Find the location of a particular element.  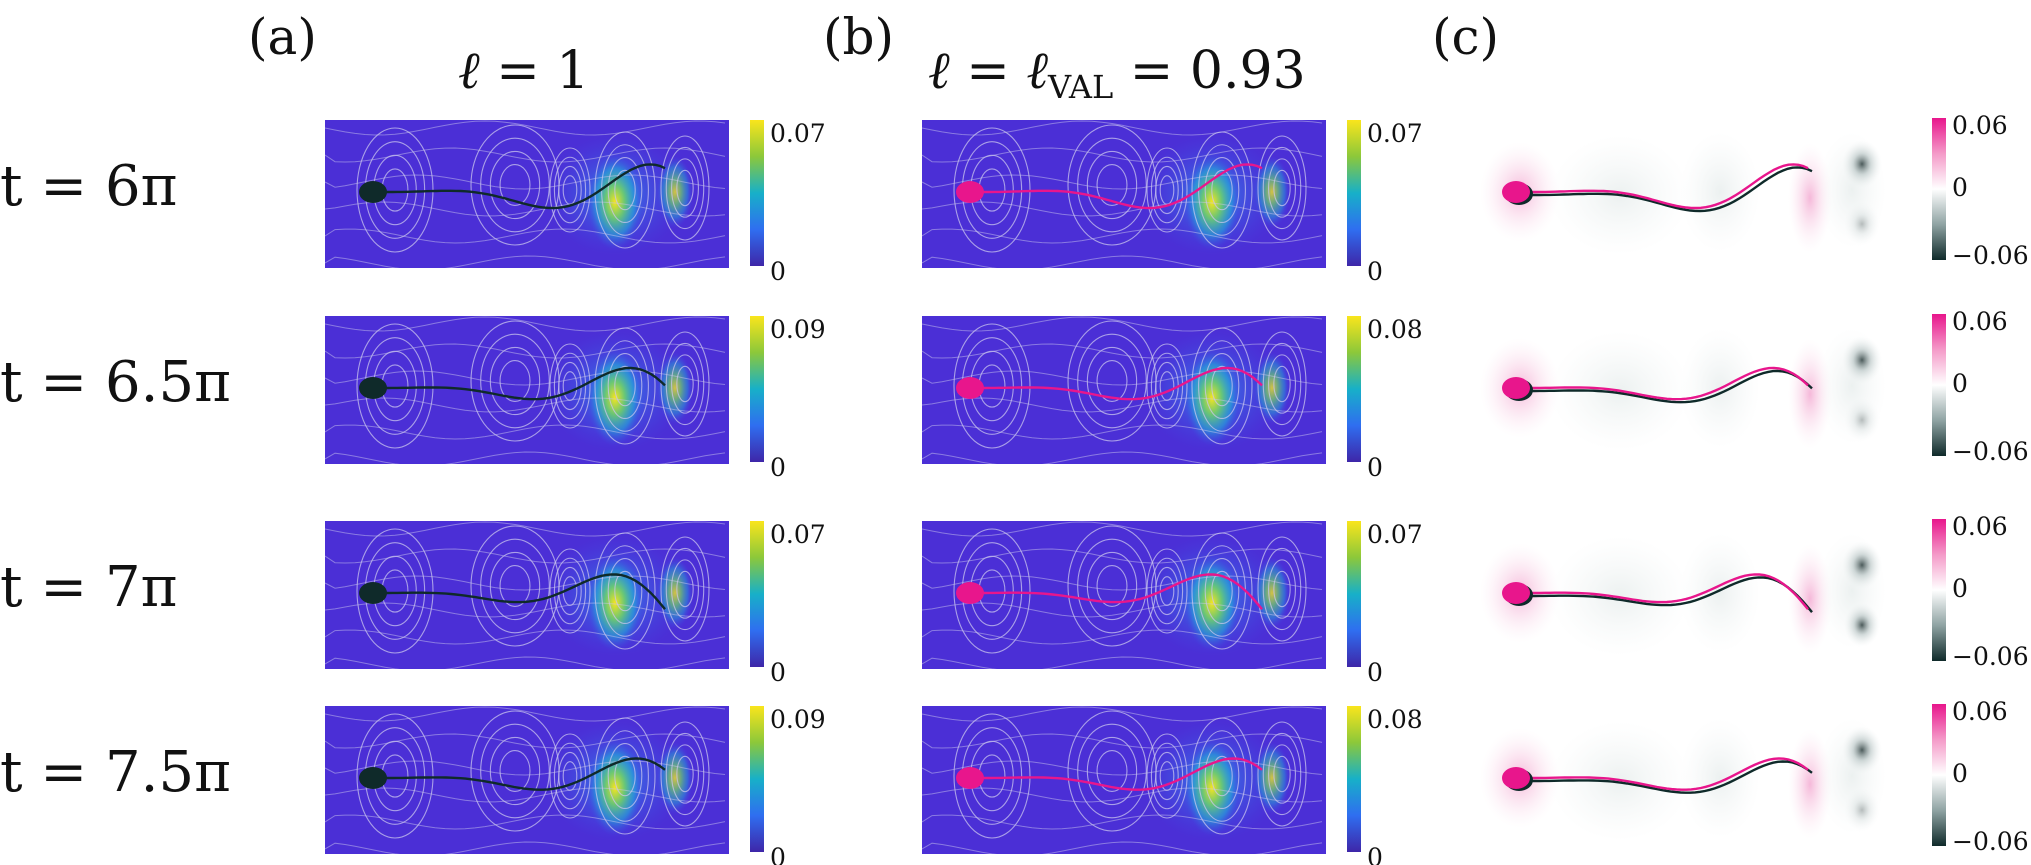

time-label: t = 6π is located at coordinates (88, 186).